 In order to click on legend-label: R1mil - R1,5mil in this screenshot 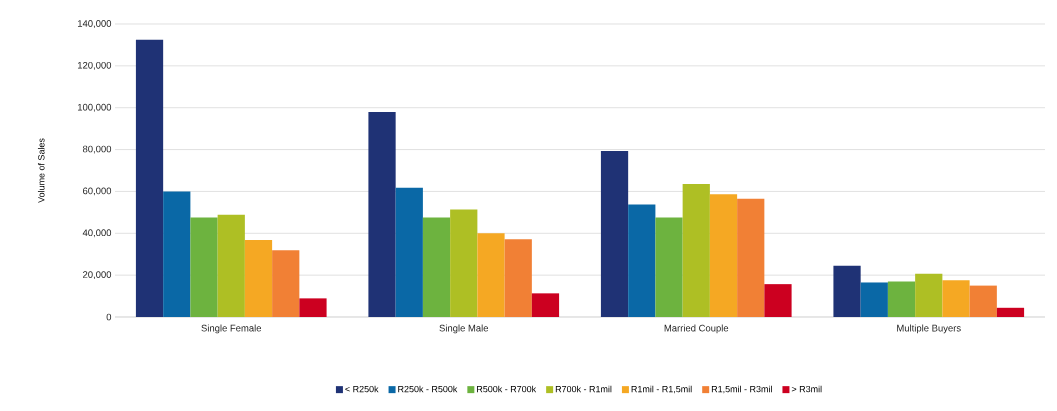, I will do `click(661, 389)`.